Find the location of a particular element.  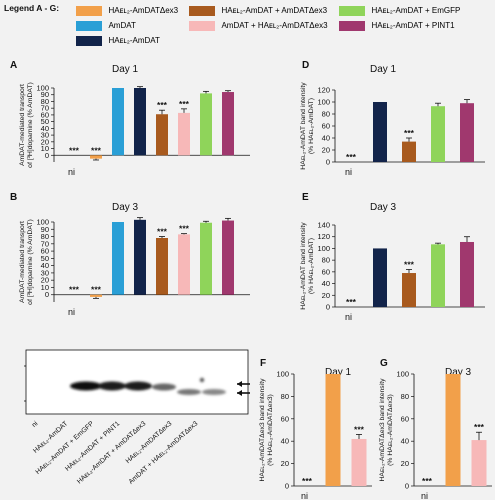

legend-item: AmDAT + HAᴇʟ₂-AmDATΔex3 is located at coordinates (258, 26).